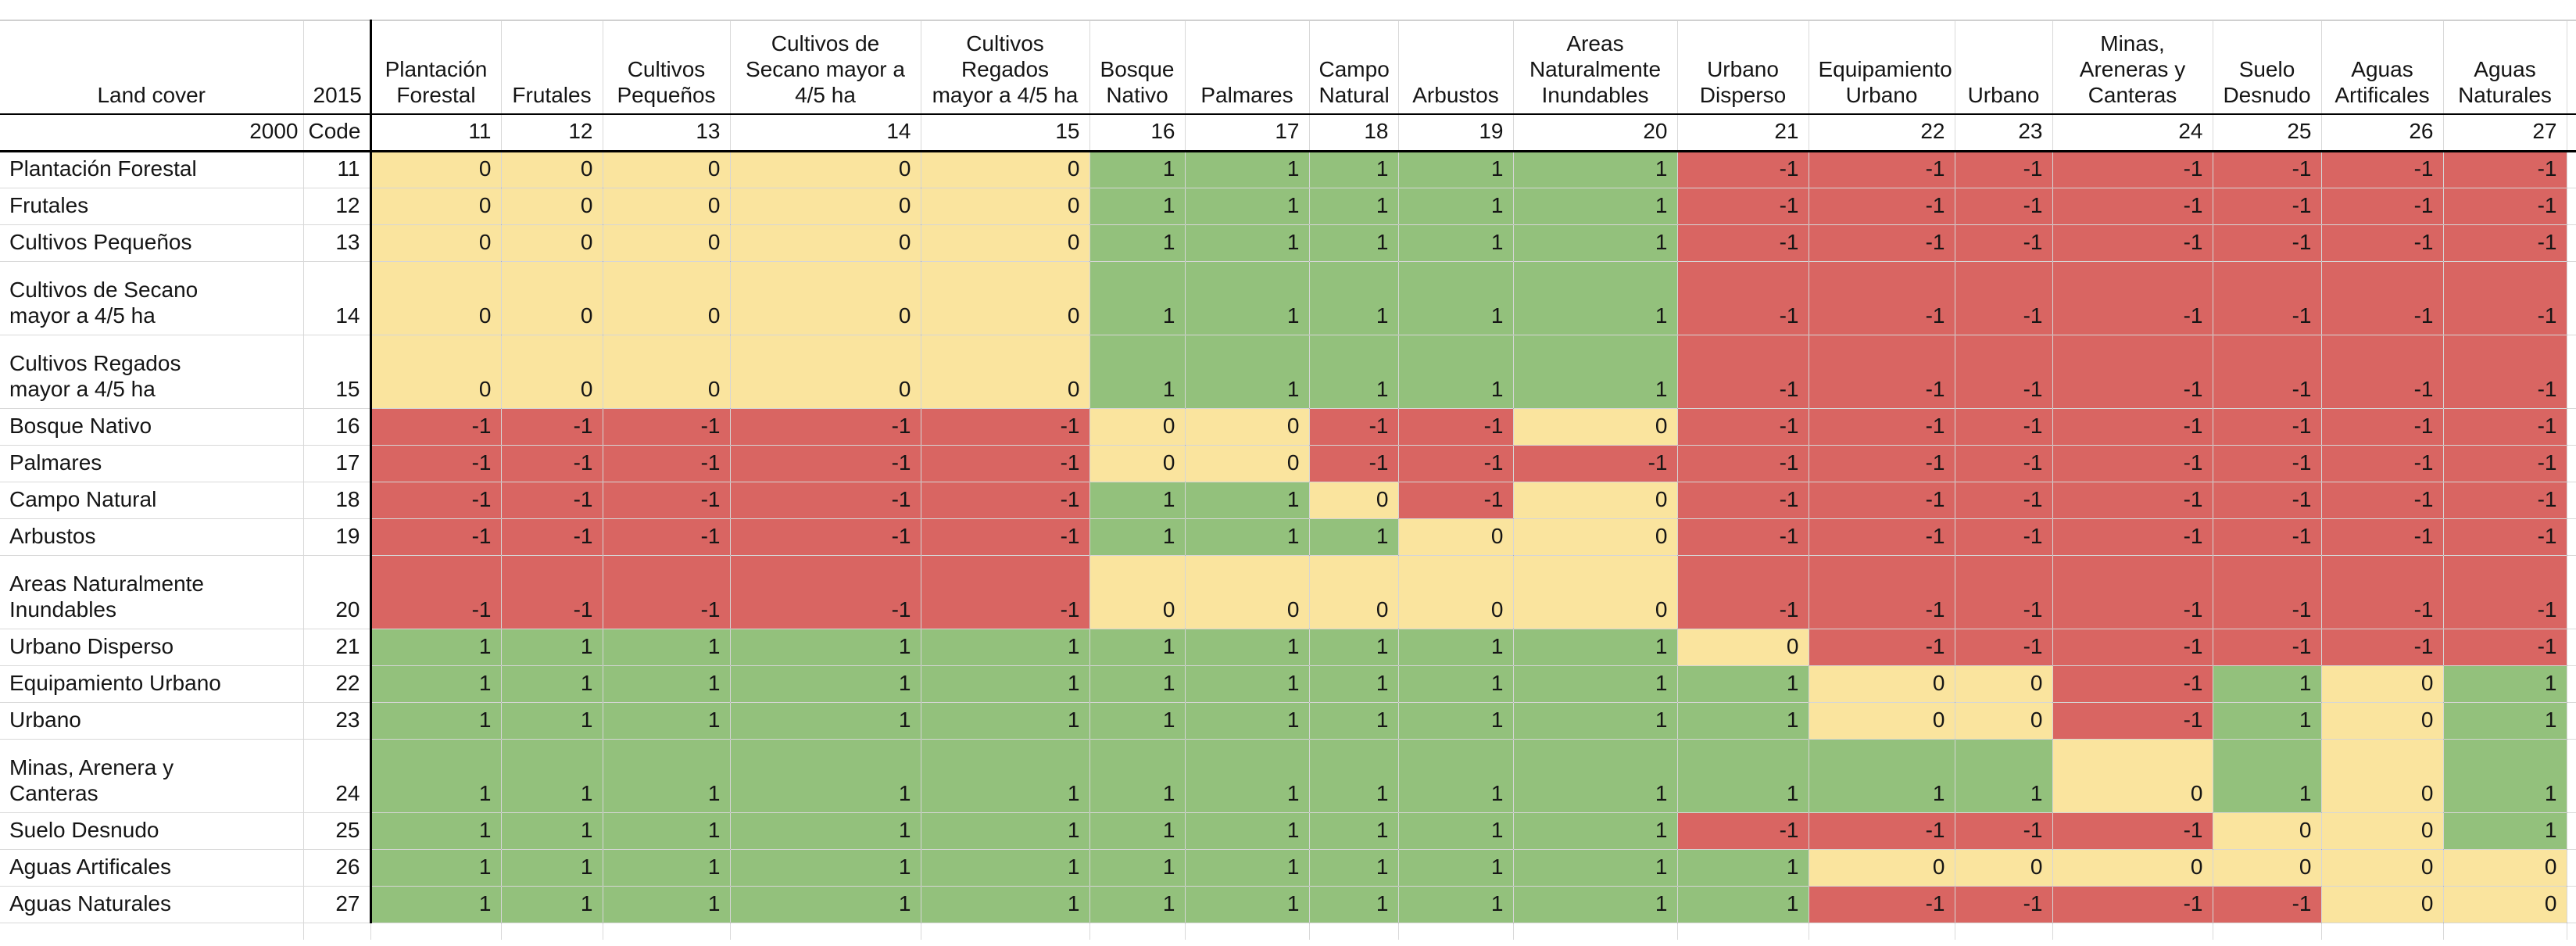 The image size is (2576, 946). Describe the element at coordinates (825, 170) in the screenshot. I see `cell-11-14: 0` at that location.